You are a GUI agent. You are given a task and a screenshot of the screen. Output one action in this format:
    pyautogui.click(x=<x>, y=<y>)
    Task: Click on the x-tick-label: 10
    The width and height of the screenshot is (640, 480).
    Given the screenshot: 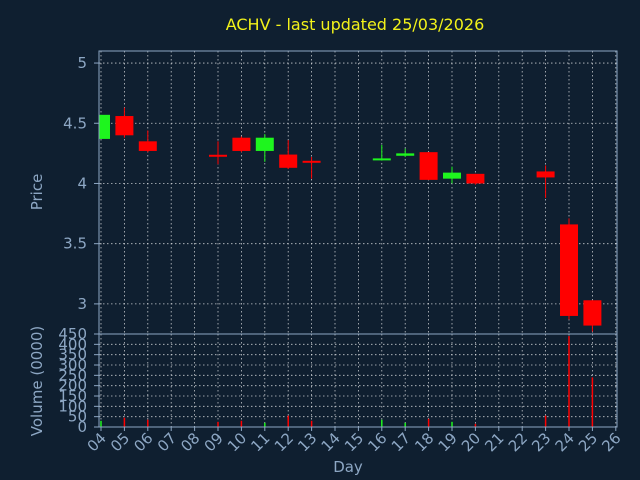 What is the action you would take?
    pyautogui.click(x=237, y=442)
    